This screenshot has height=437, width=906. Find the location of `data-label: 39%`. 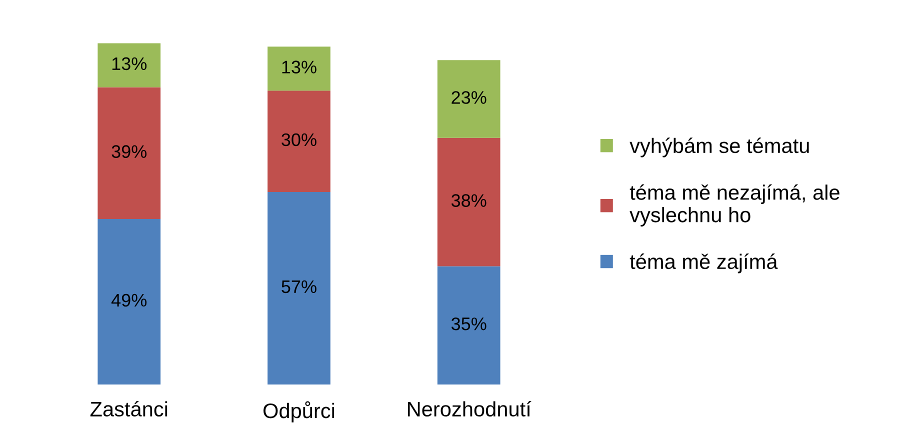

data-label: 39% is located at coordinates (129, 151).